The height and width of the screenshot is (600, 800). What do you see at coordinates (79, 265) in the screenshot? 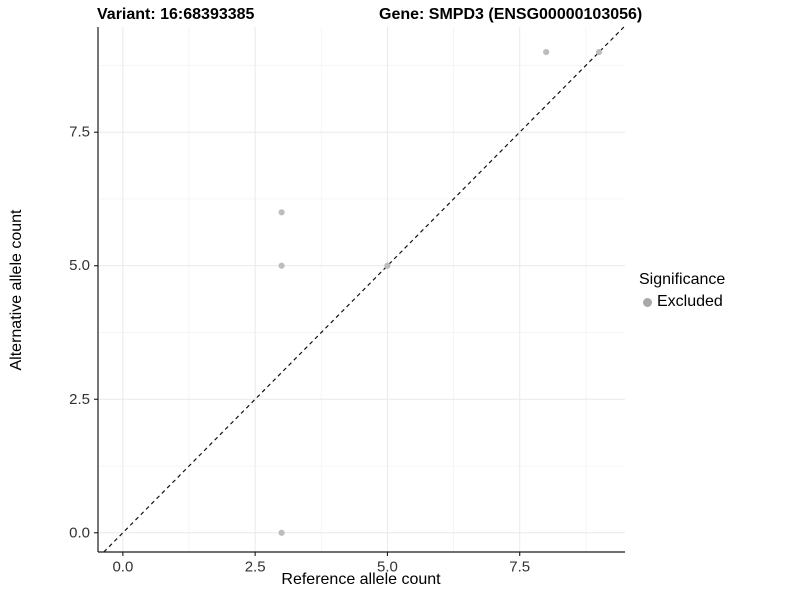
I see `y-tick-label: 5.0` at bounding box center [79, 265].